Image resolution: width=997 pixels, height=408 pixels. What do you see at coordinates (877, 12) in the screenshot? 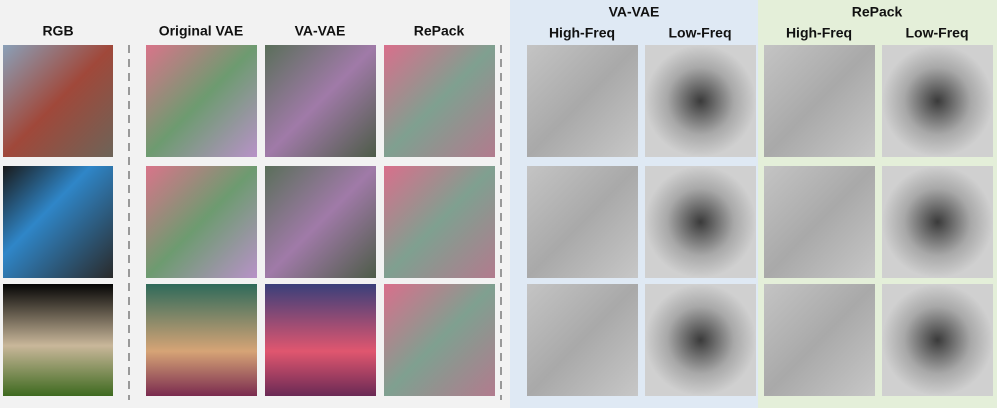
I see `group-title: RePack` at bounding box center [877, 12].